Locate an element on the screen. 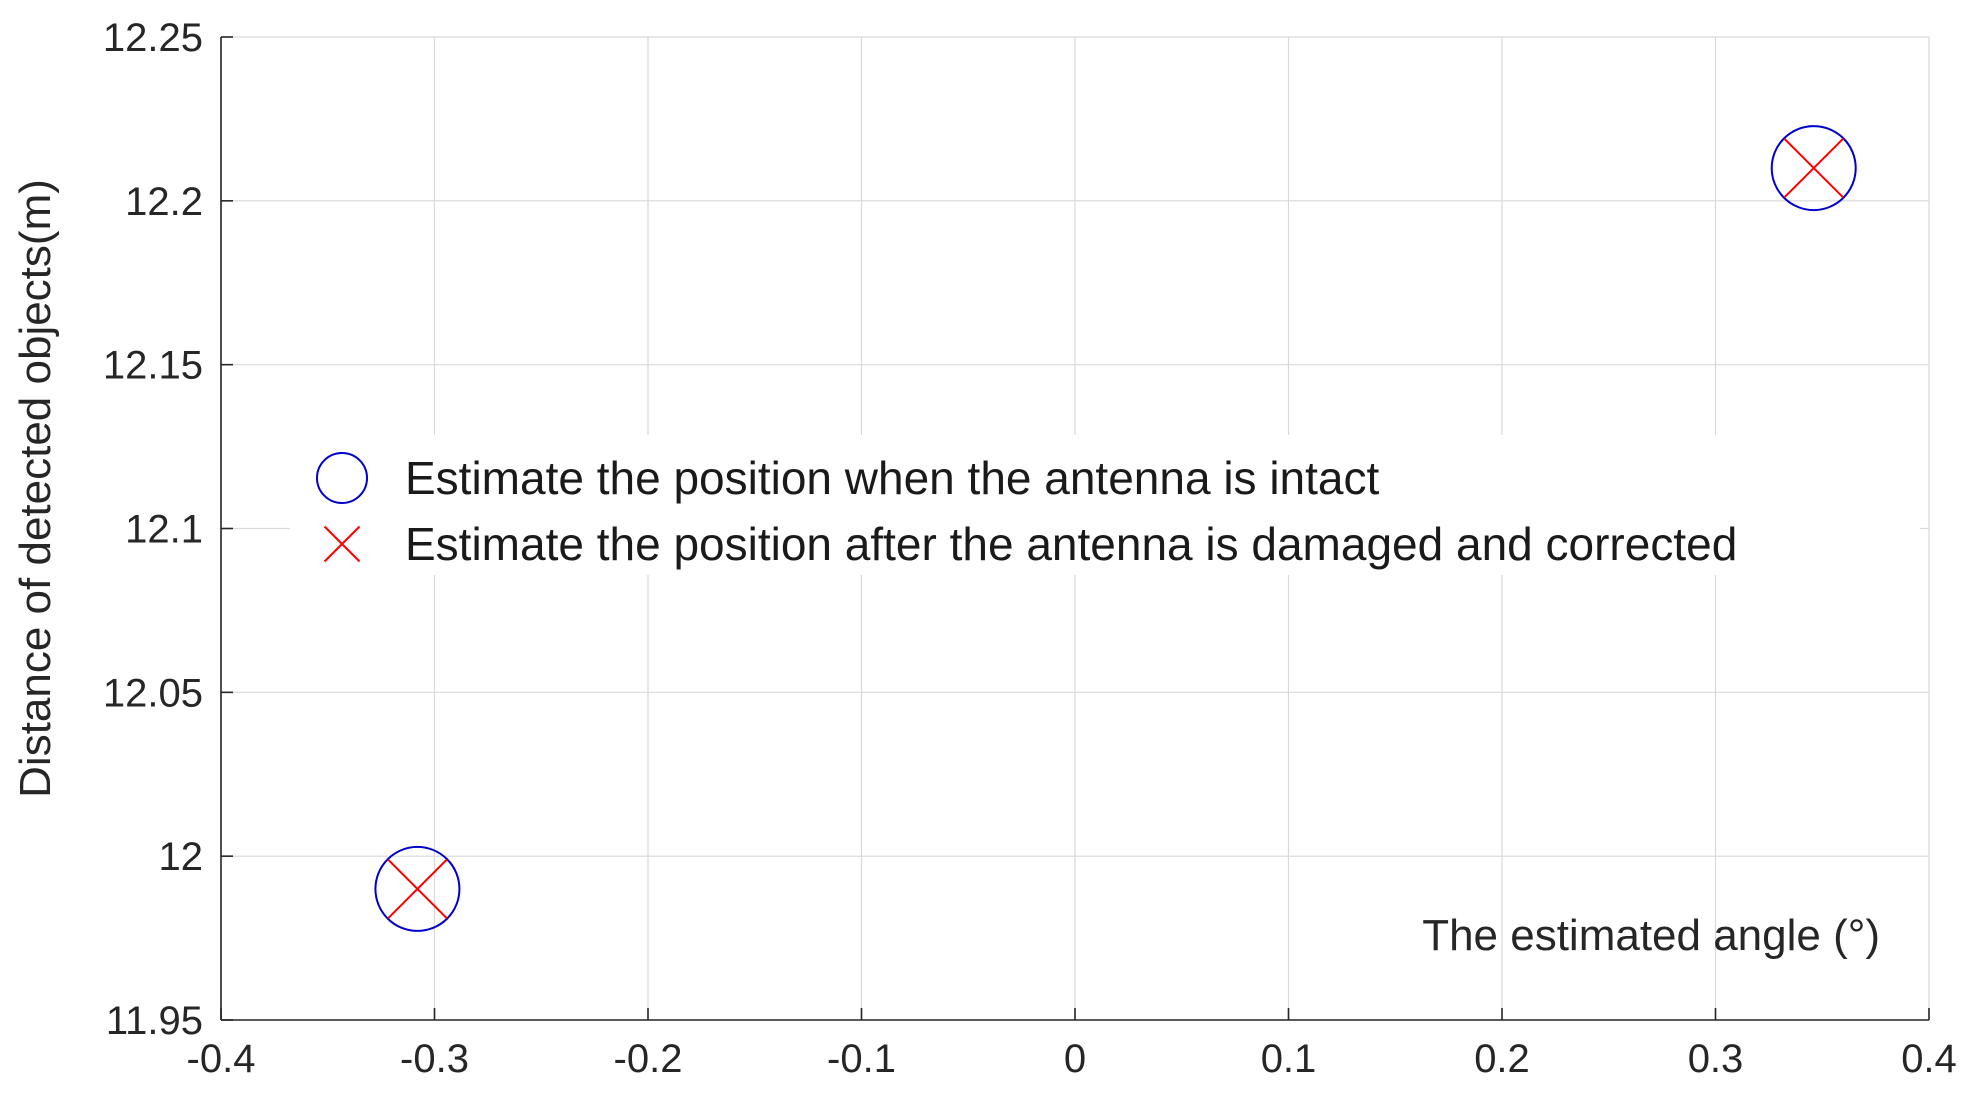 The image size is (1975, 1100). x-tick-label: -0.4 is located at coordinates (221, 1059).